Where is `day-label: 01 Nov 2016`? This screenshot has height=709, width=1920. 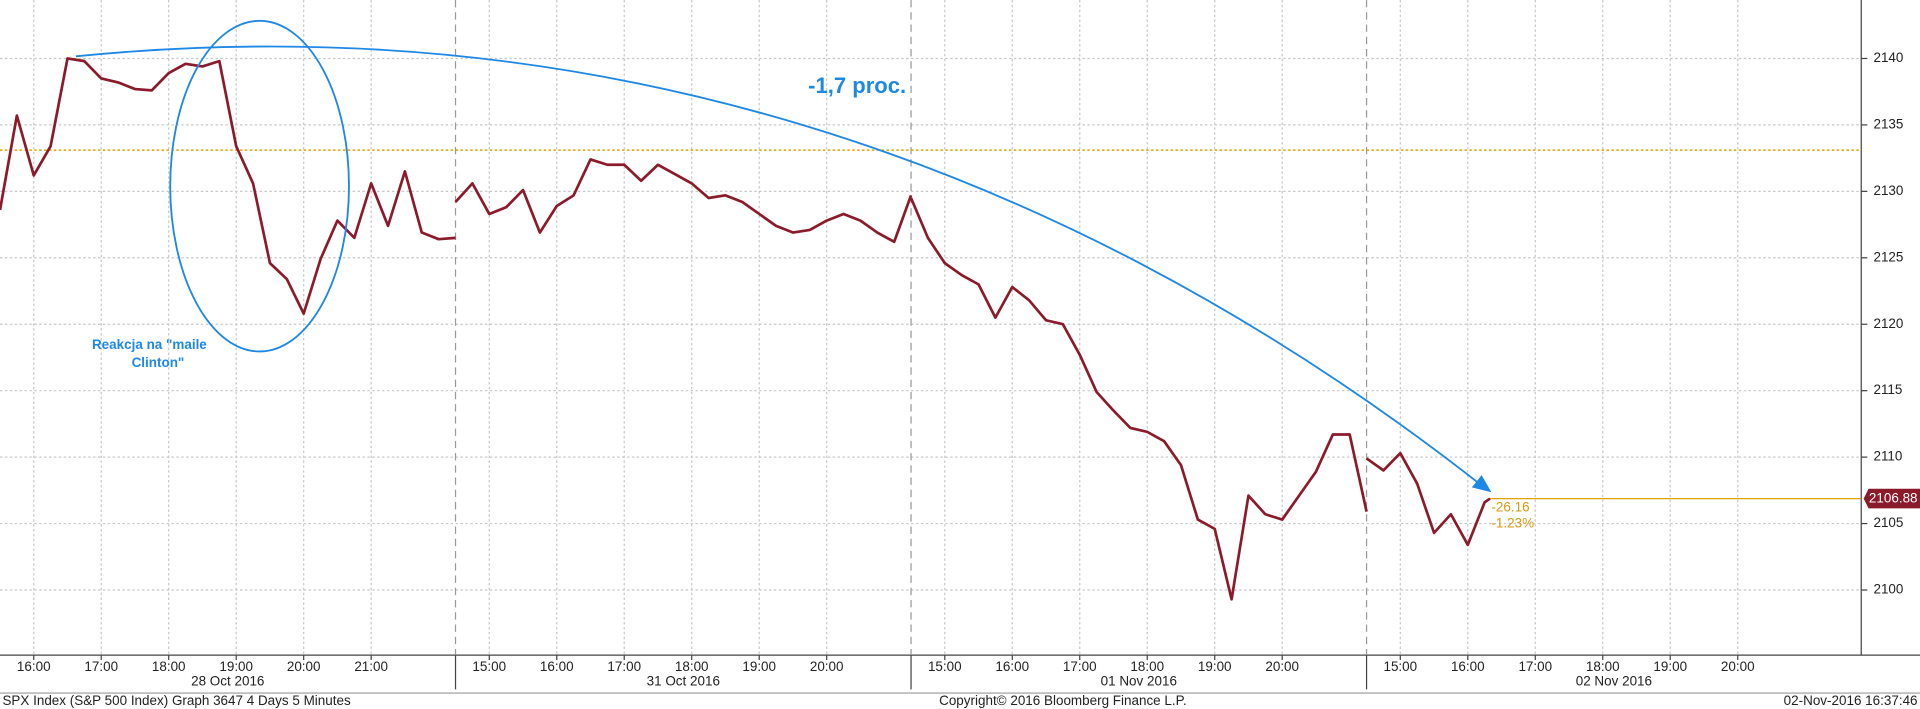 day-label: 01 Nov 2016 is located at coordinates (1139, 681).